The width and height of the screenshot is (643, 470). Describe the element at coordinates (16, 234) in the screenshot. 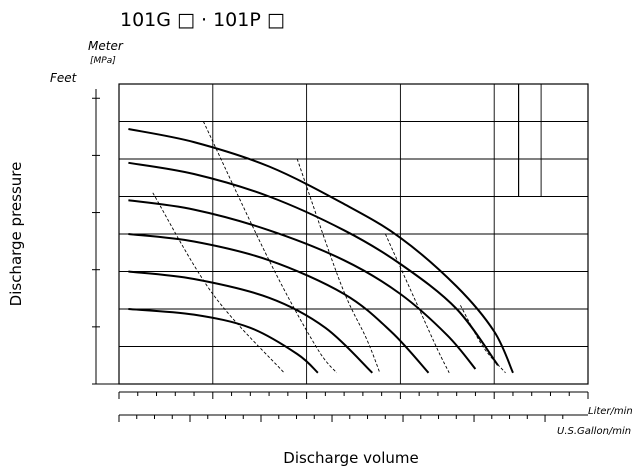

I see `y-axis-label: Discharge pressure` at that location.